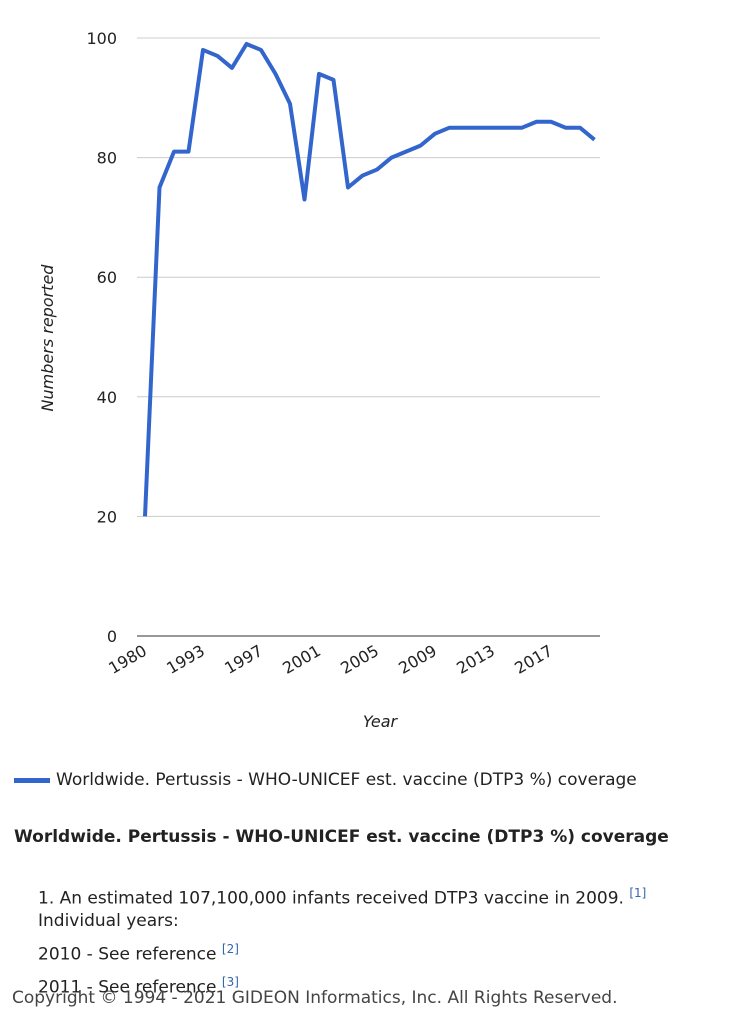  I want to click on note: 2010 - See reference [2], so click(342, 952).